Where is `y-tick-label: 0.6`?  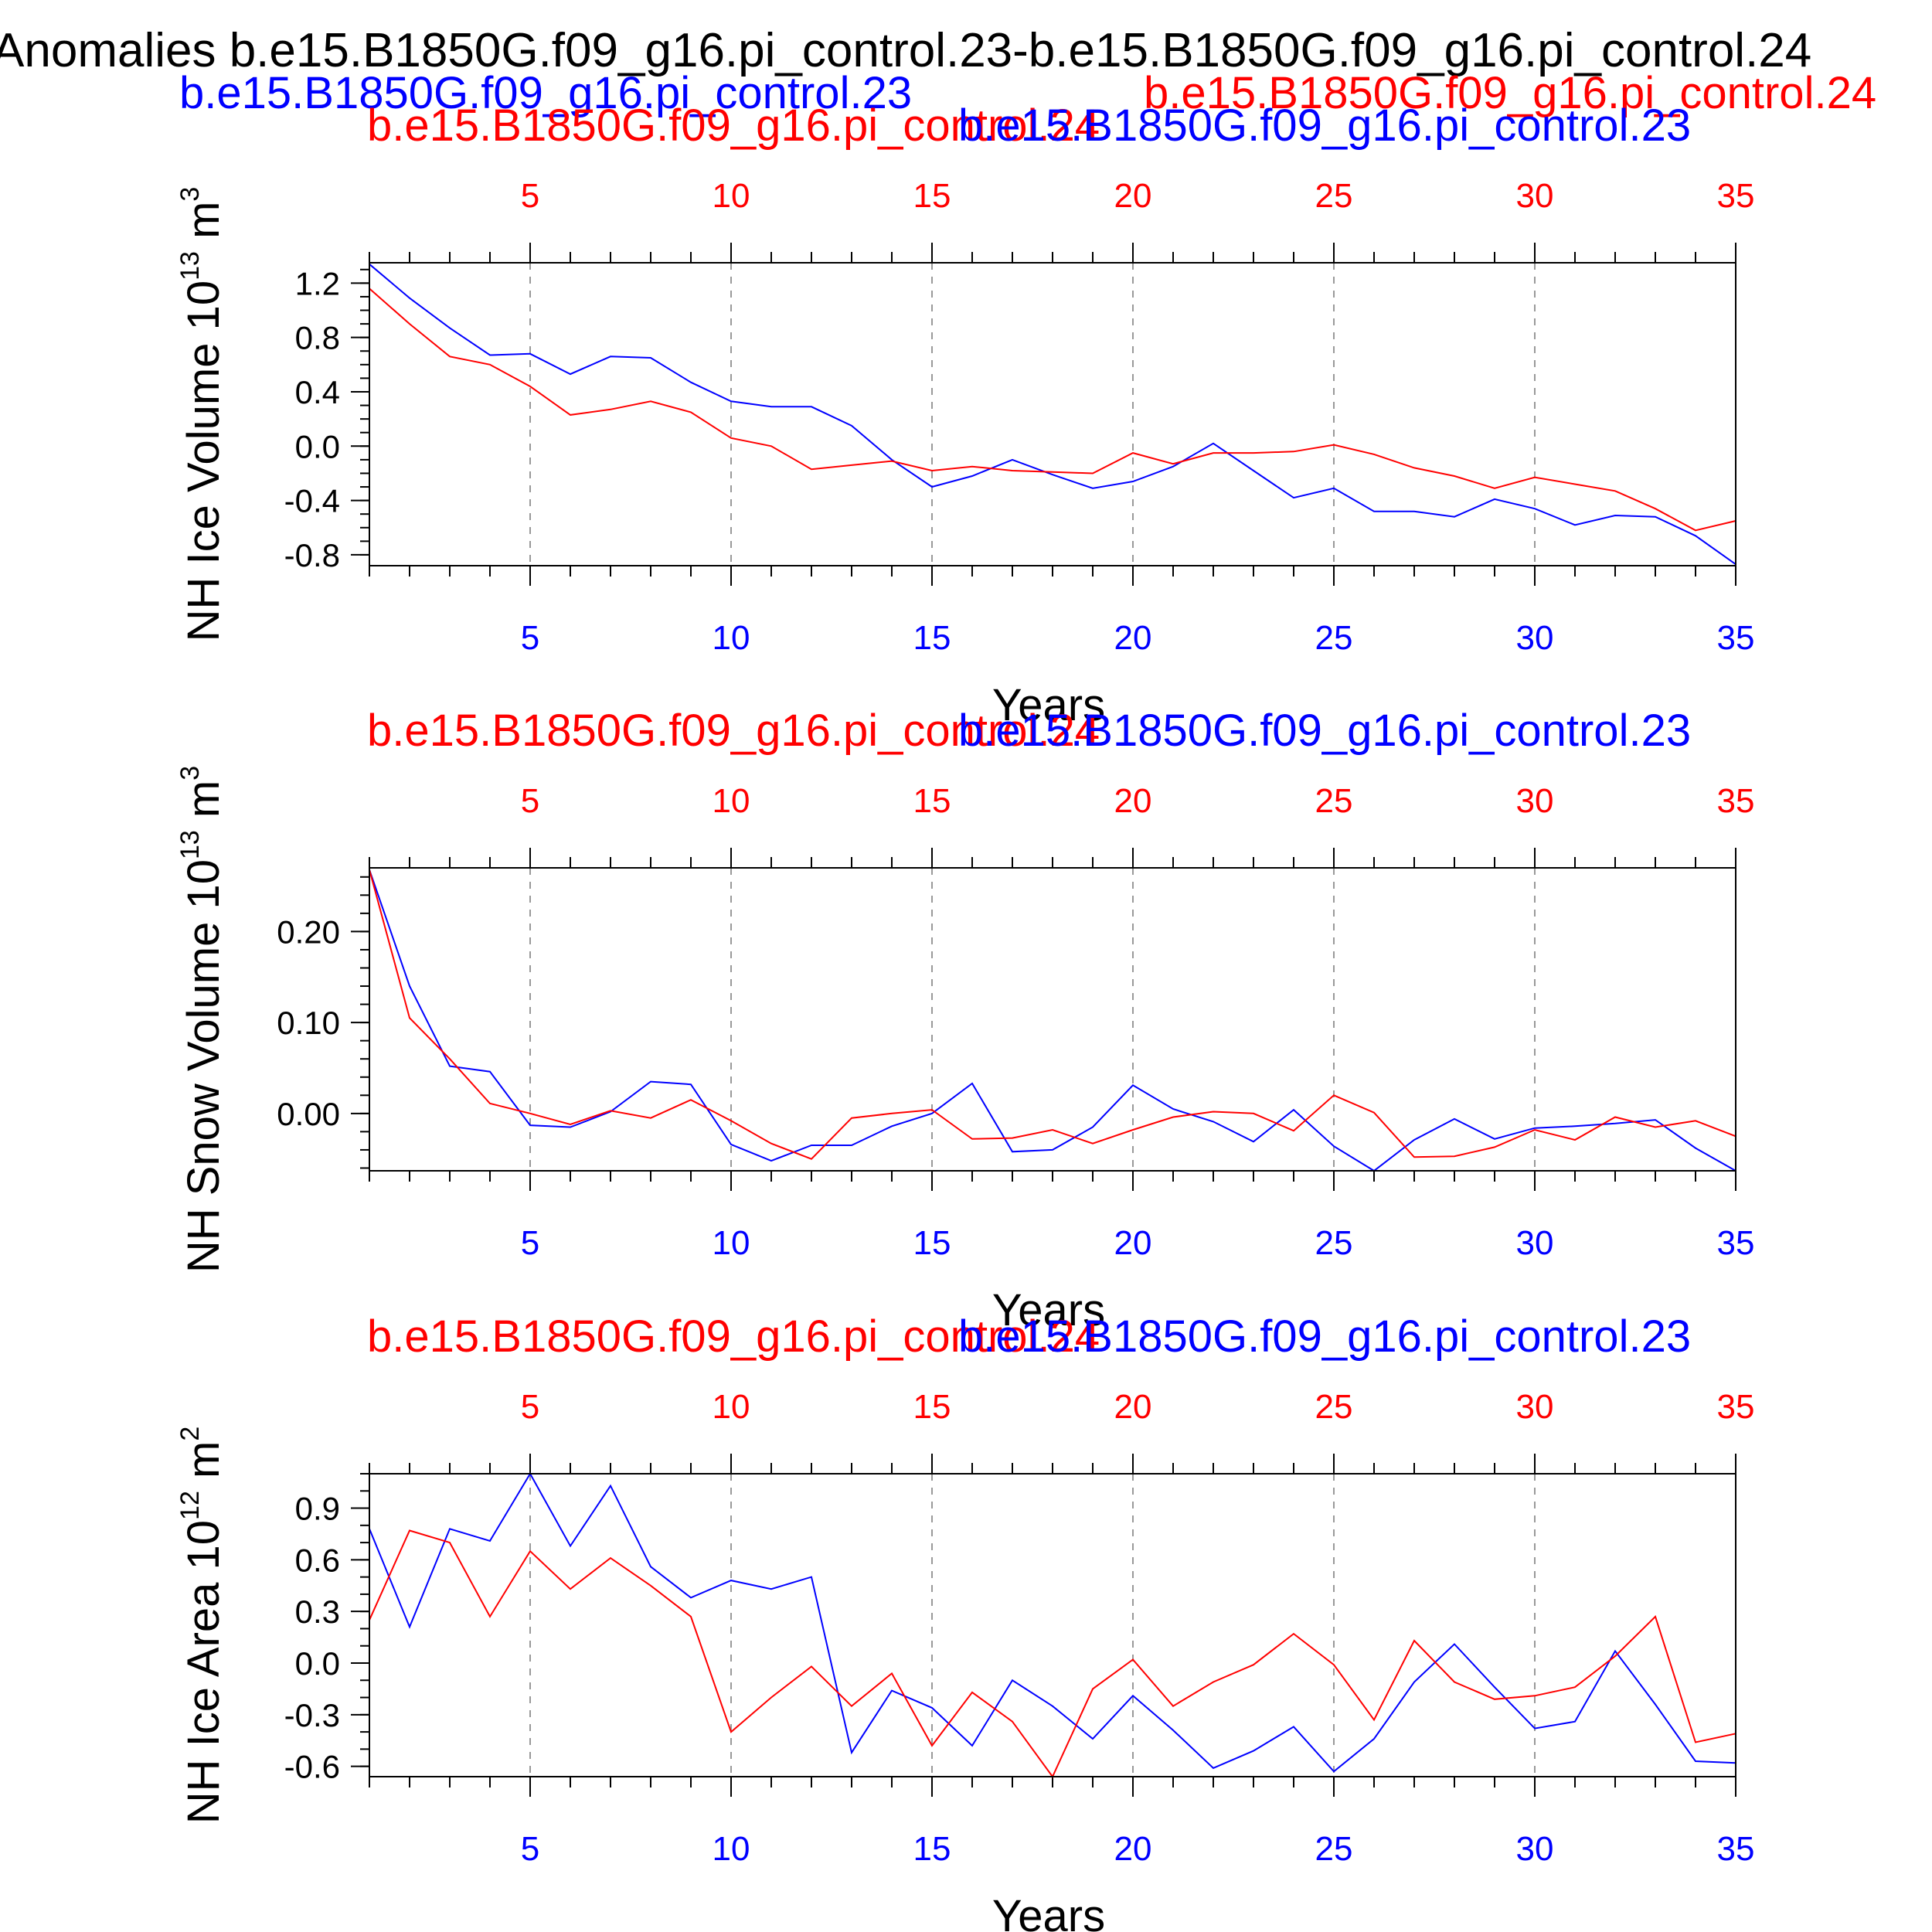
y-tick-label: 0.6 is located at coordinates (317, 1560).